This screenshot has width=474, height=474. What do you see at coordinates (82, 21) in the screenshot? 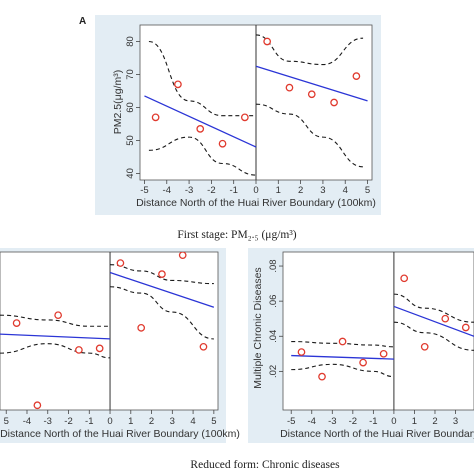
I see `panel-letter: A` at bounding box center [82, 21].